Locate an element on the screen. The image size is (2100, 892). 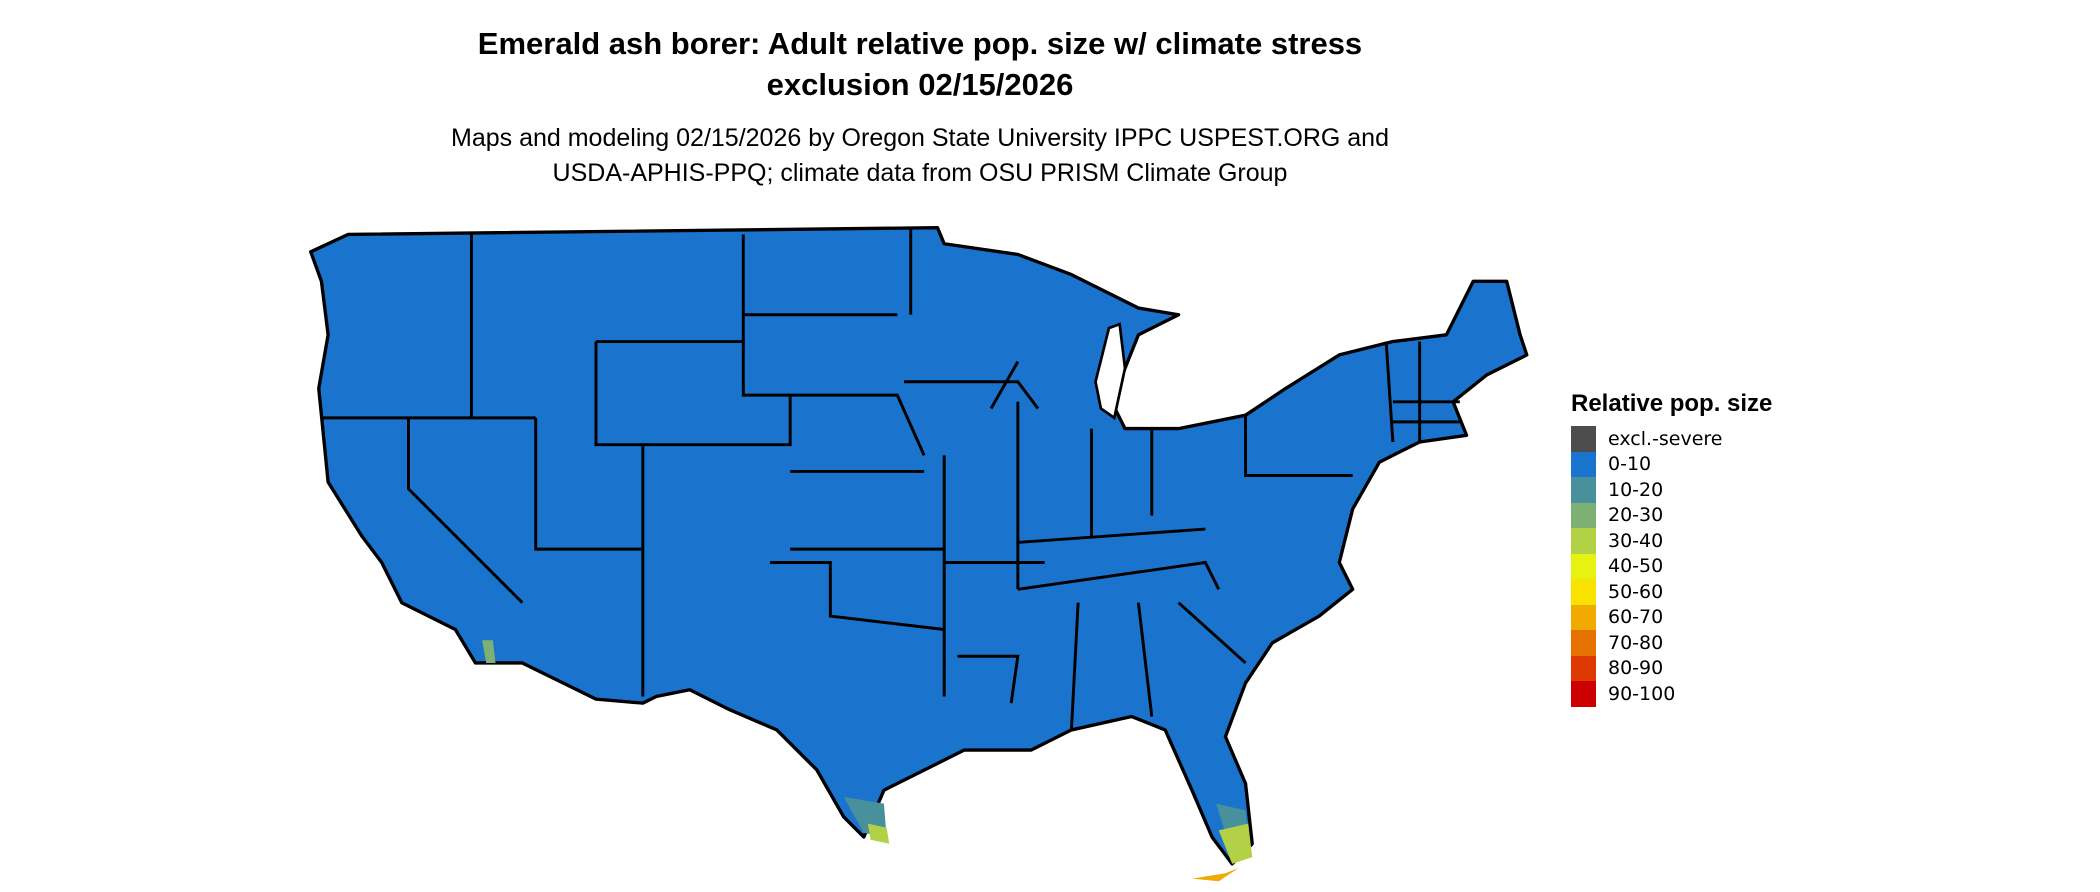
legend-label: 80-90 is located at coordinates (1636, 668).